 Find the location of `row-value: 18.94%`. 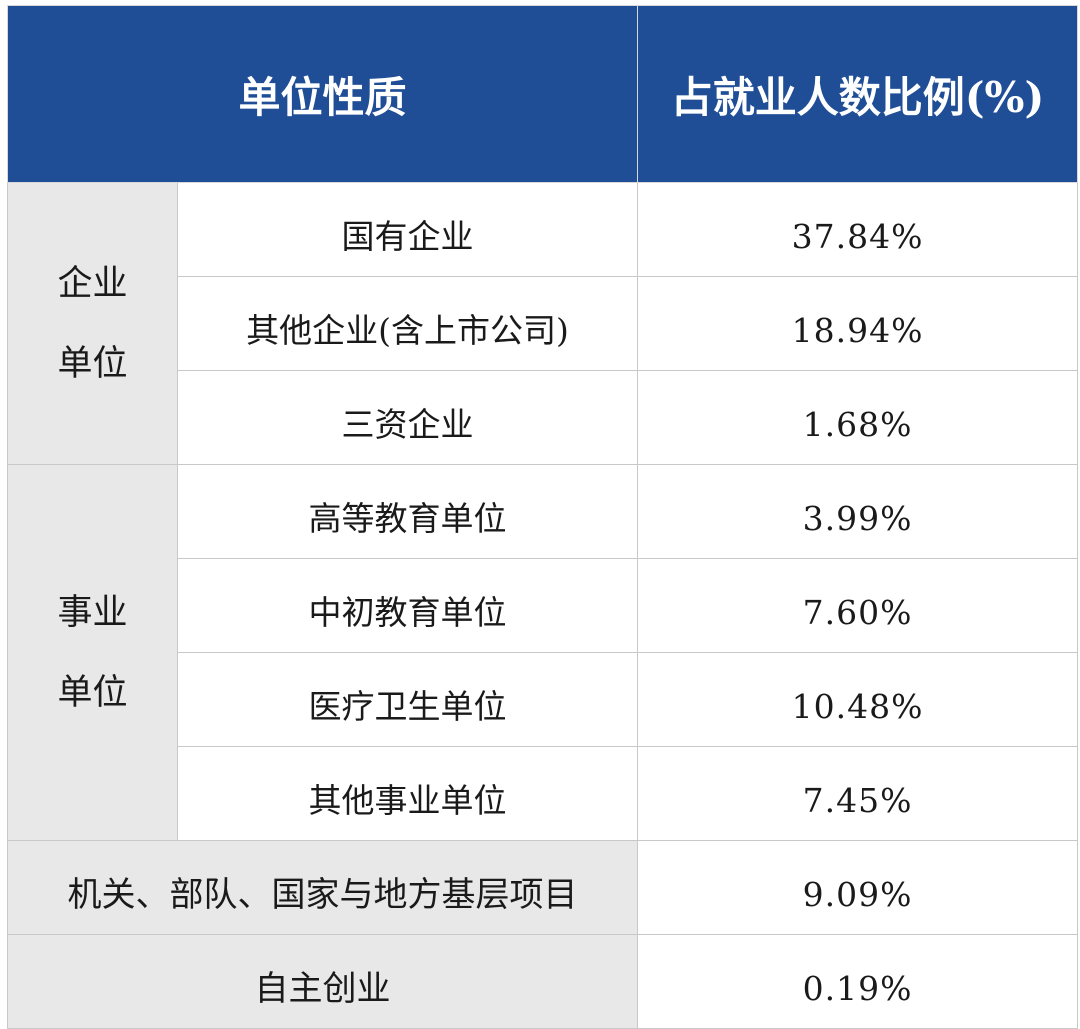

row-value: 18.94% is located at coordinates (858, 323).